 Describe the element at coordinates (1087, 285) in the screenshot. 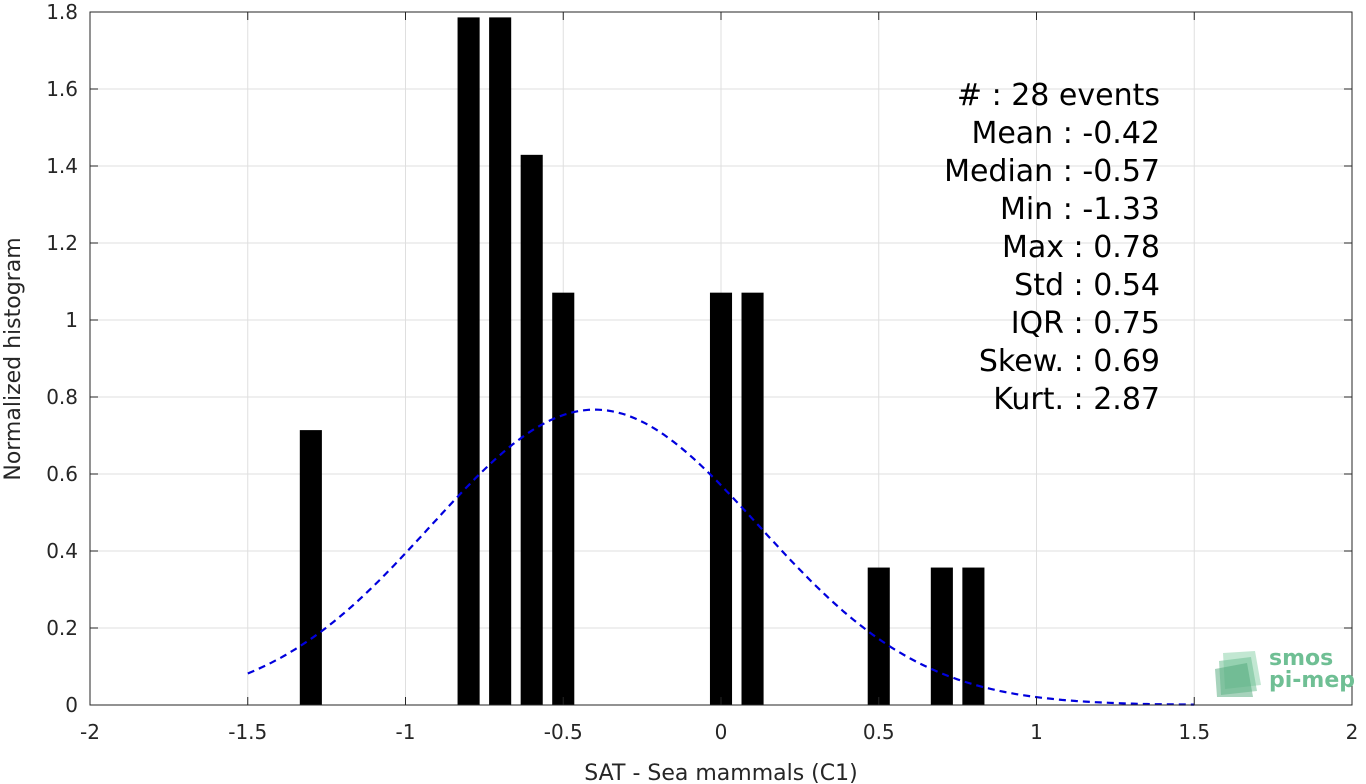

I see `stat-line: Std : 0.54` at that location.